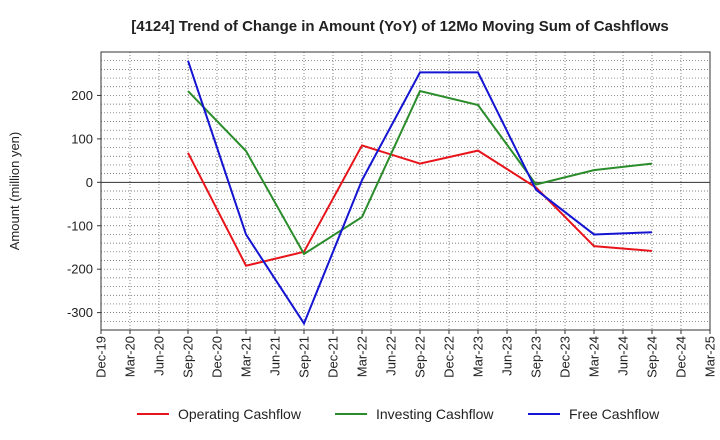  Describe the element at coordinates (80, 269) in the screenshot. I see `y-tick-label: -200` at that location.